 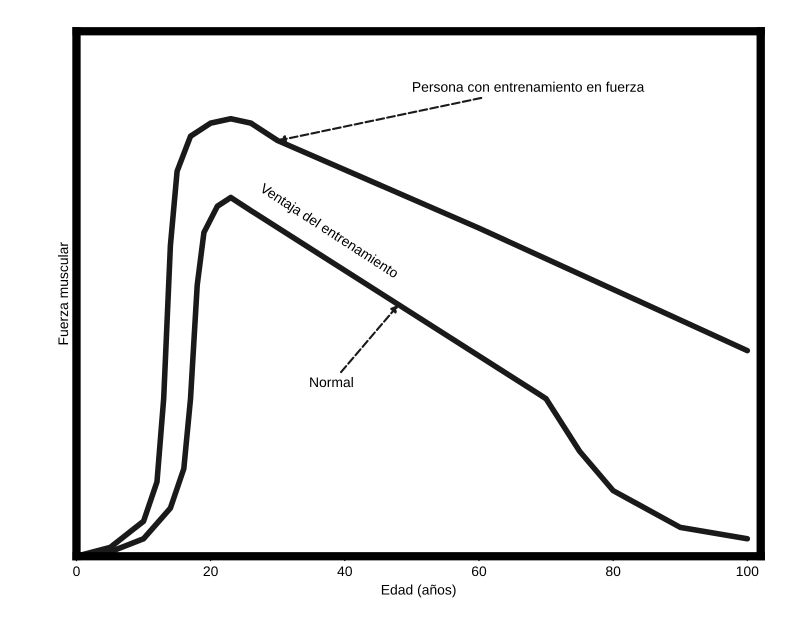 I want to click on annotation: Normal, so click(x=331, y=382).